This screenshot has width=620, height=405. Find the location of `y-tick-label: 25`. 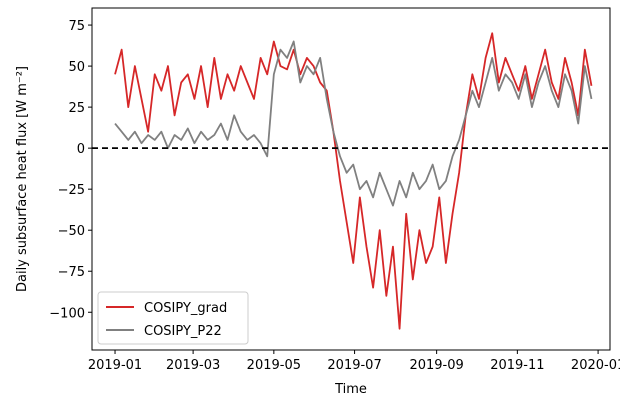

y-tick-label: 25 is located at coordinates (76, 108).